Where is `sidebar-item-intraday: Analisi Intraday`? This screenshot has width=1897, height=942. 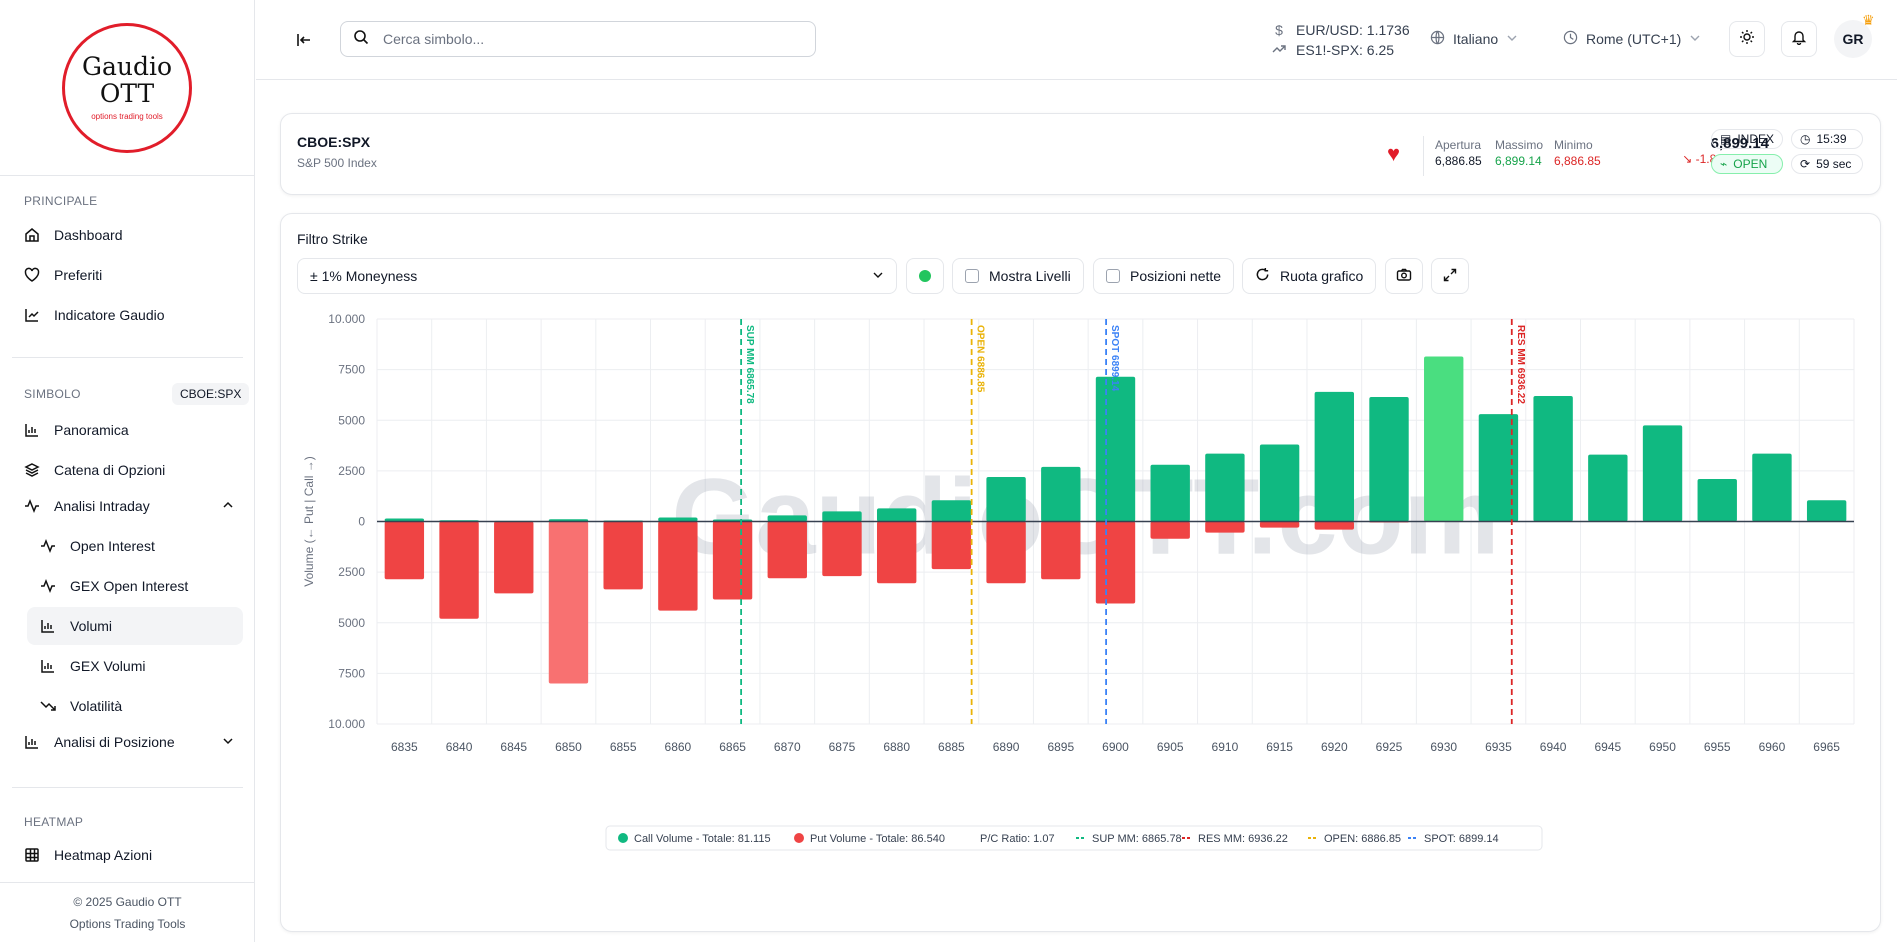 sidebar-item-intraday: Analisi Intraday is located at coordinates (129, 506).